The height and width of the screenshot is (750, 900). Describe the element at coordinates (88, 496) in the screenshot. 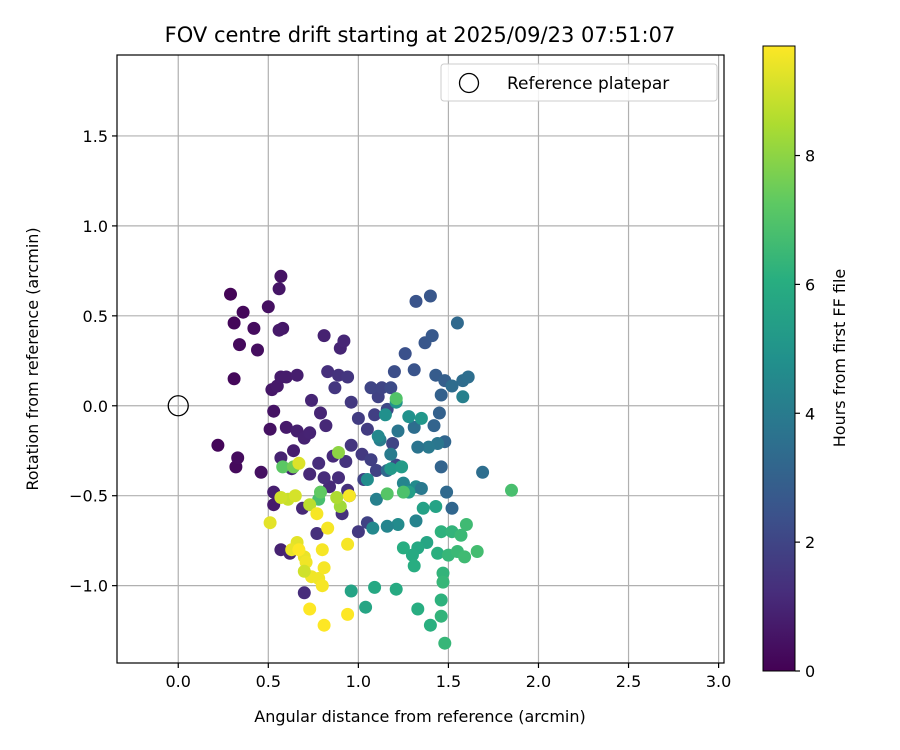

I see `y-tick-label: −0.5` at that location.